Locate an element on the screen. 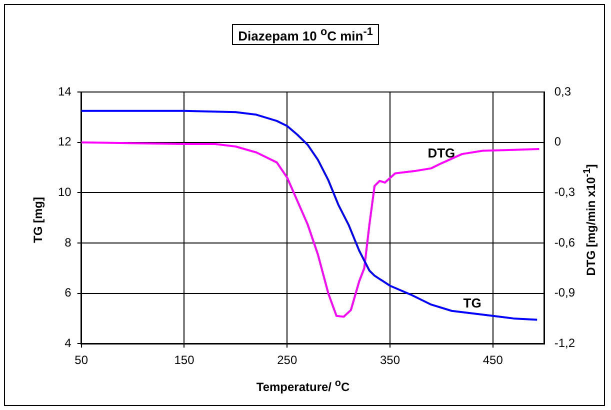  y-tick-label: 8 is located at coordinates (68, 242).